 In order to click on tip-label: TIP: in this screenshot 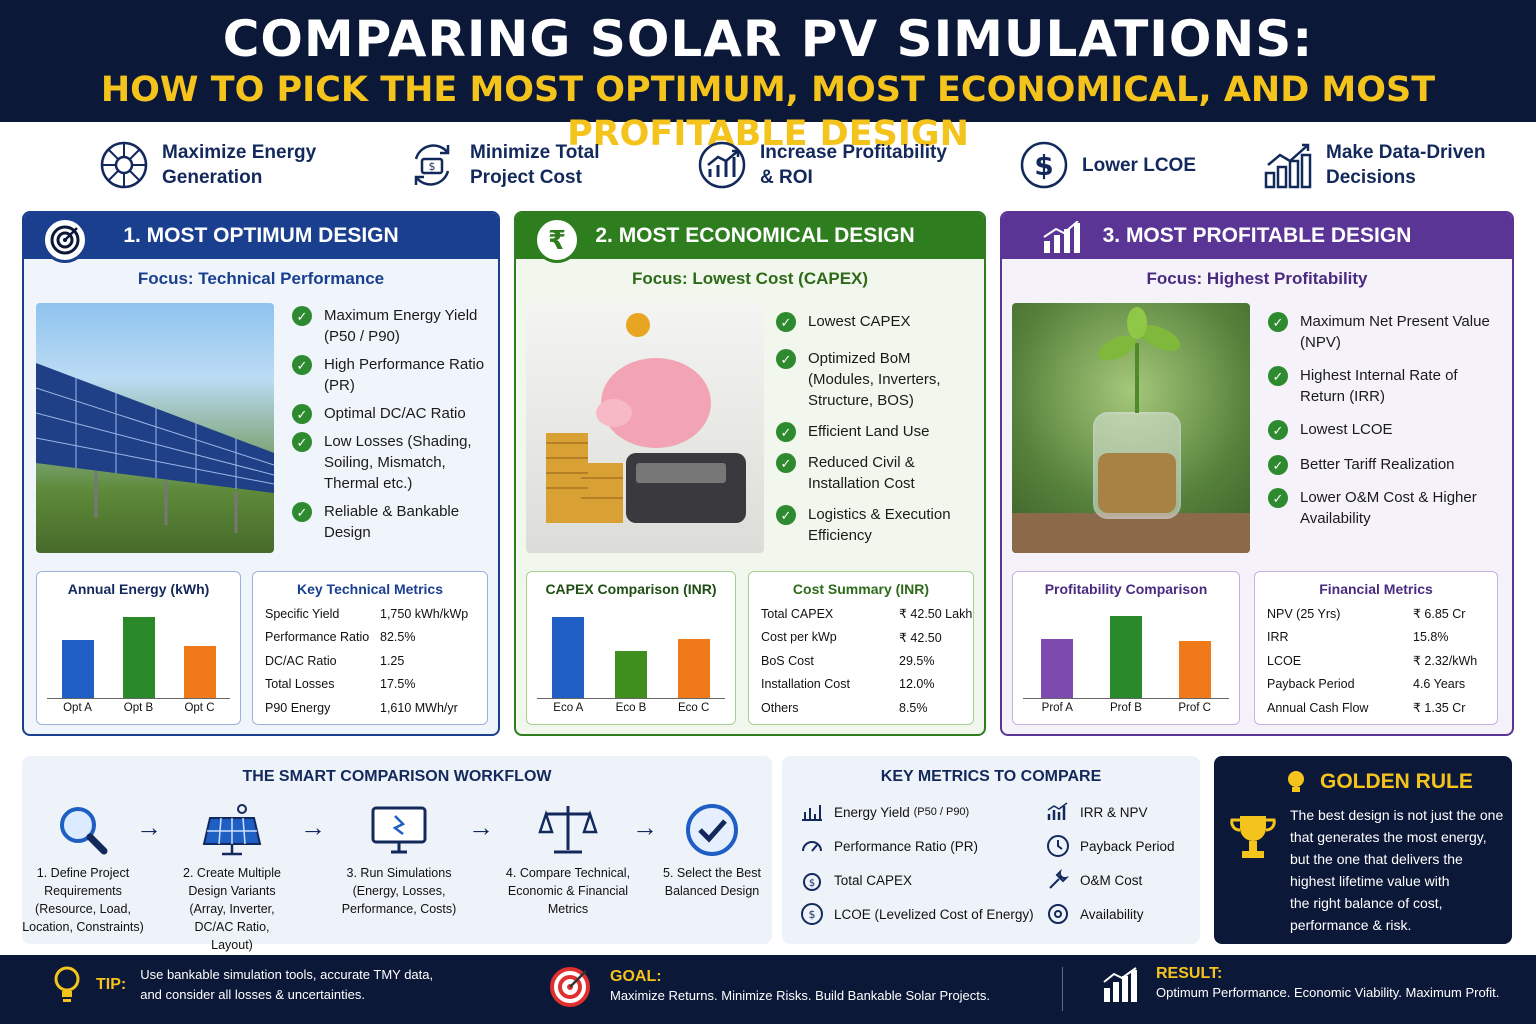, I will do `click(111, 984)`.